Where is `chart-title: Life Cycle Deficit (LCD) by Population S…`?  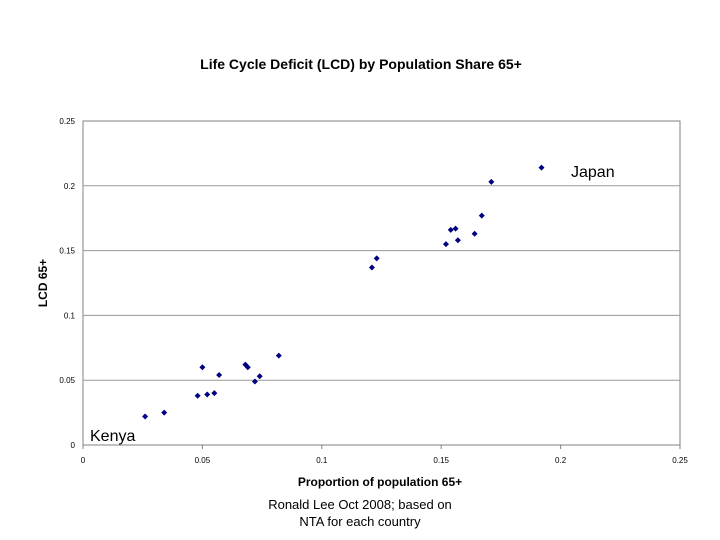 chart-title: Life Cycle Deficit (LCD) by Population S… is located at coordinates (361, 64).